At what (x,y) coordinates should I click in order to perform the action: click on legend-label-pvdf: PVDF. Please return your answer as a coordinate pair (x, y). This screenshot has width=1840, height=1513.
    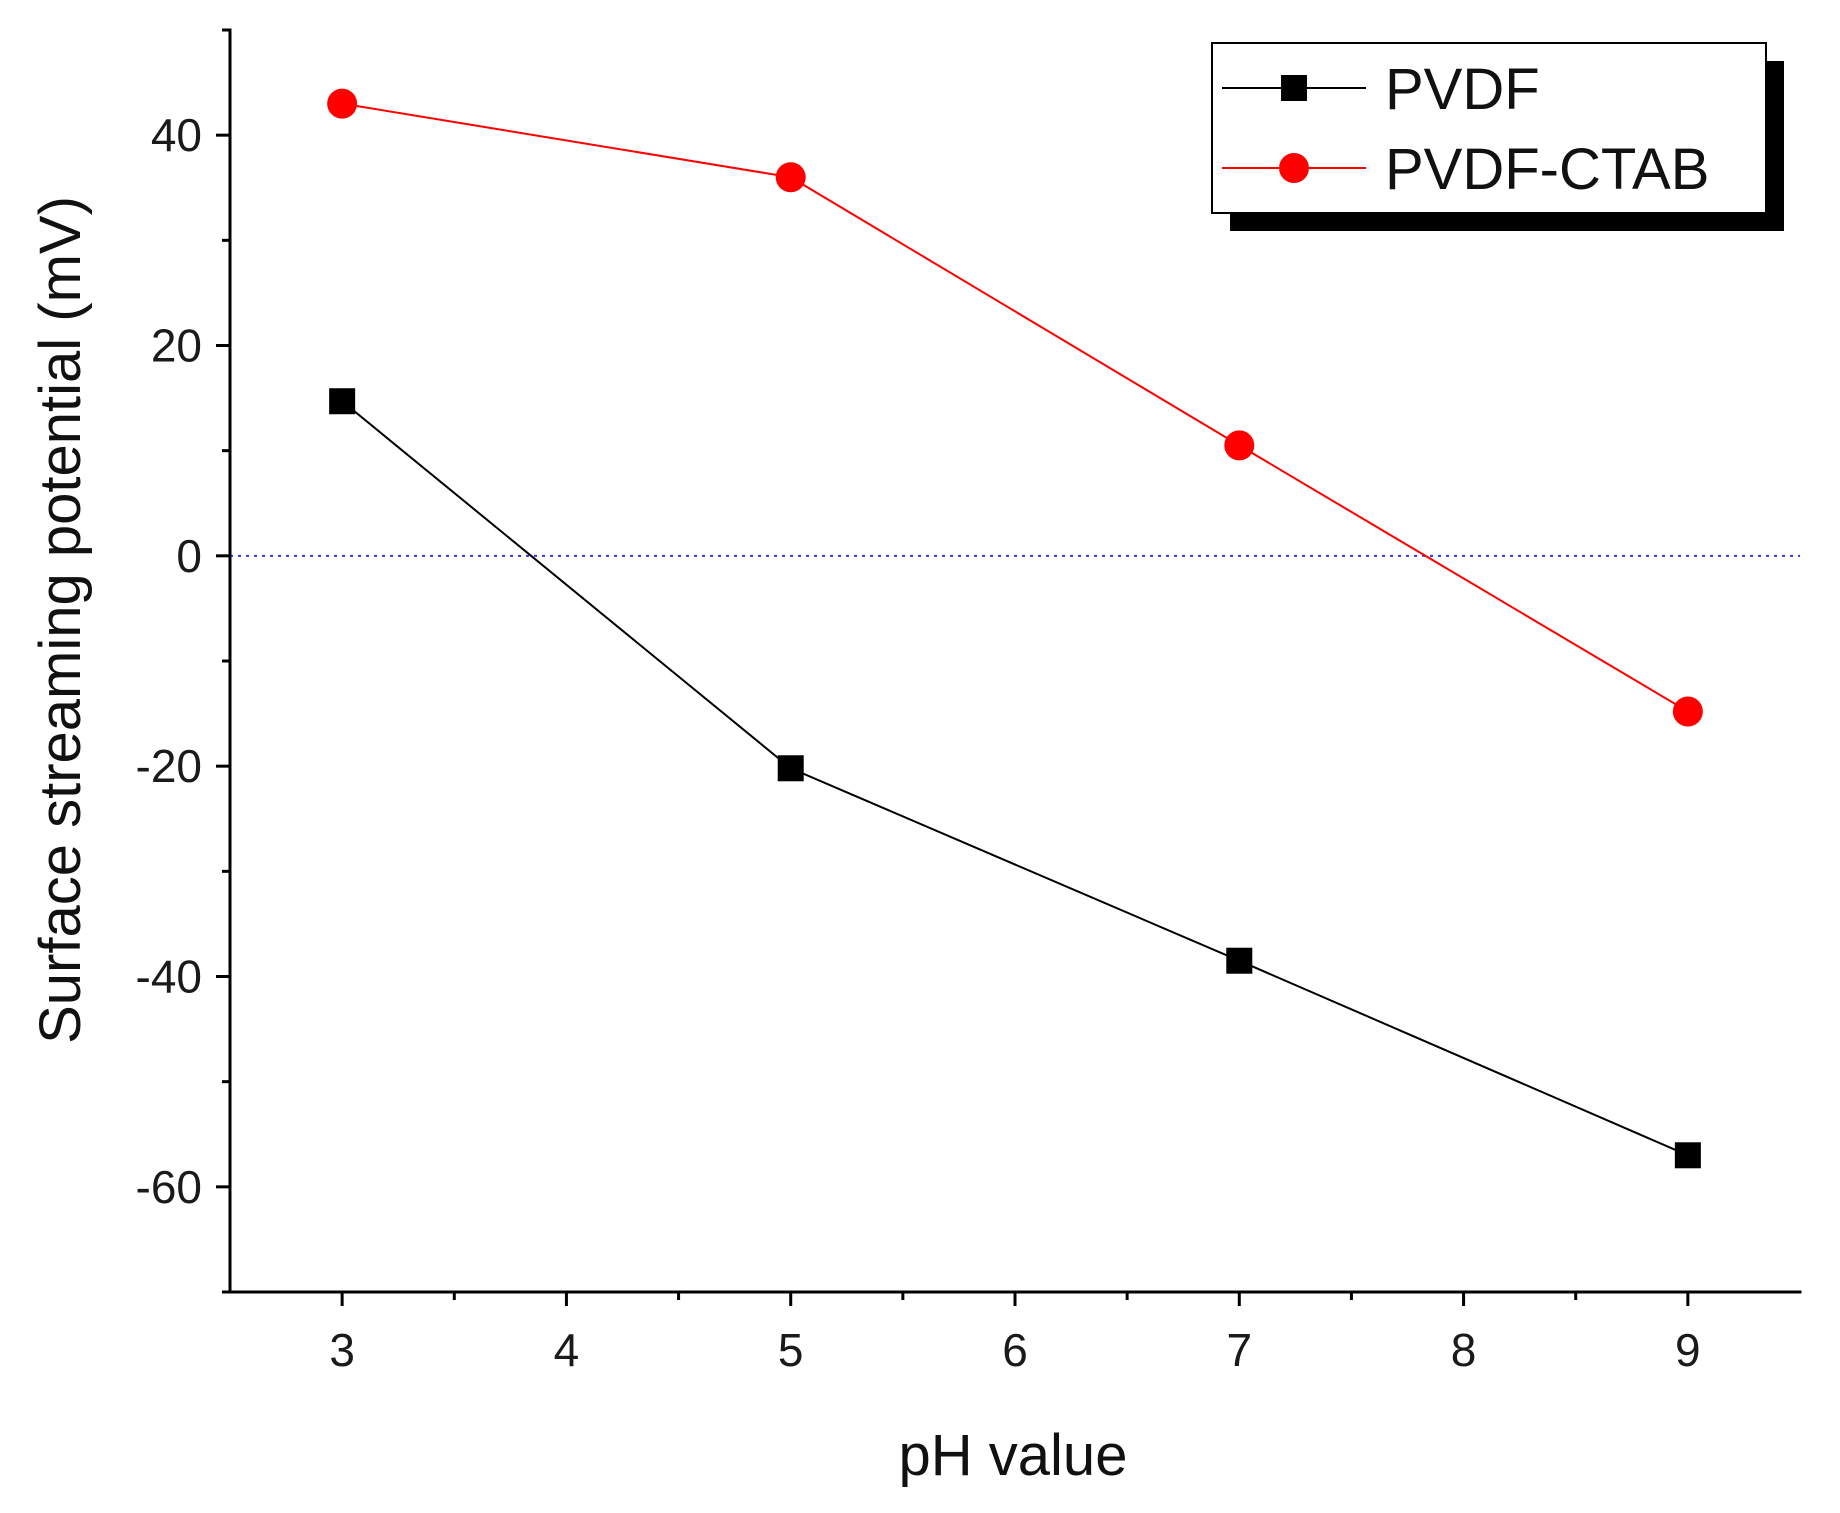
    Looking at the image, I should click on (1462, 89).